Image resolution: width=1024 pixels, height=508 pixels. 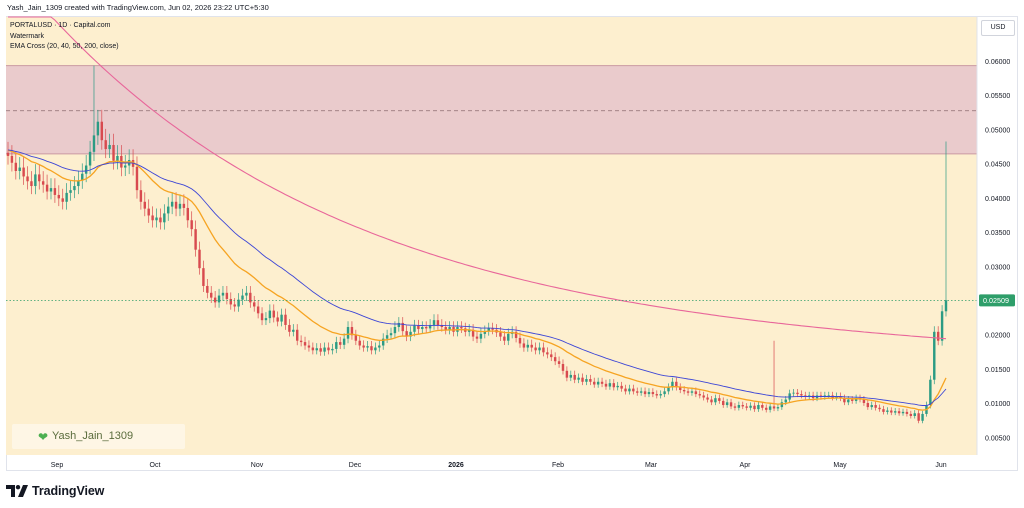 I want to click on symbol-title: PORTALUSD · 1D · Capital.com, so click(x=60, y=25).